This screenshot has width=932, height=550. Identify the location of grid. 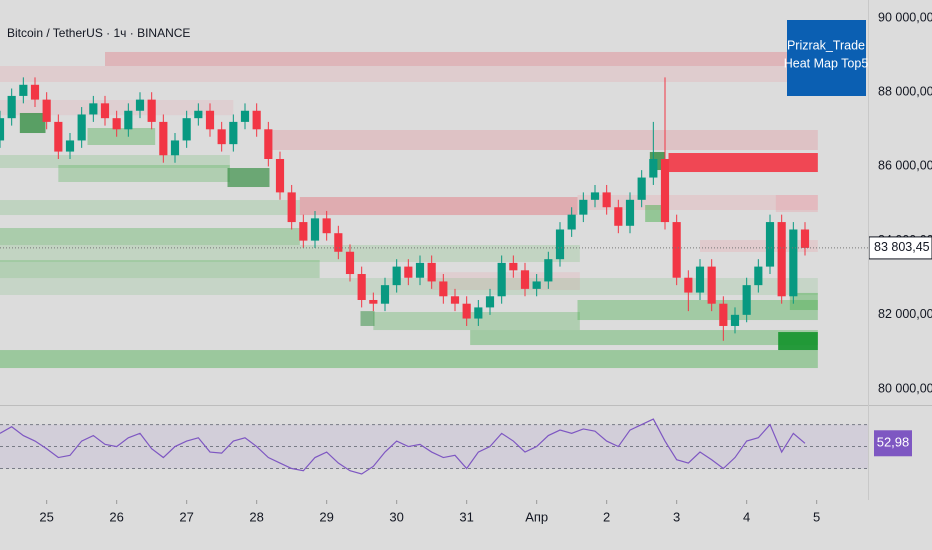
(432, 502).